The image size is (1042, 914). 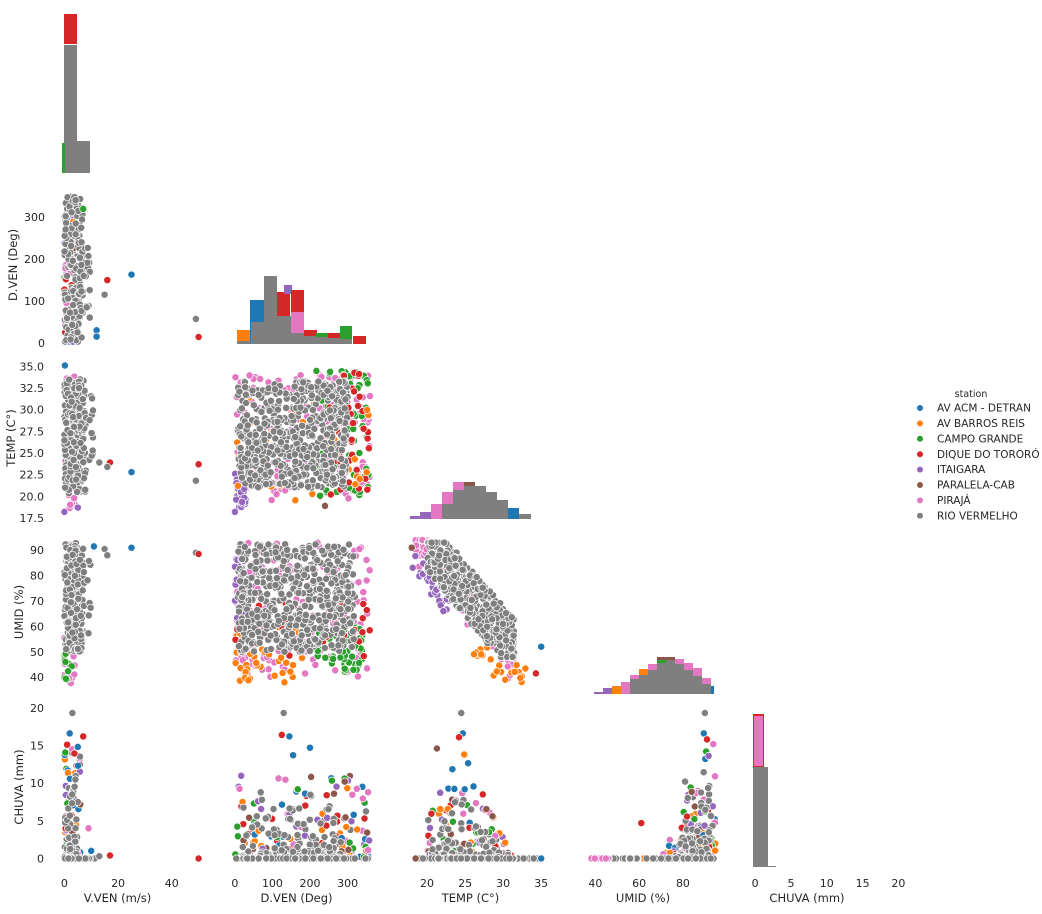 What do you see at coordinates (32, 388) in the screenshot?
I see `y-tick-label: 32.5` at bounding box center [32, 388].